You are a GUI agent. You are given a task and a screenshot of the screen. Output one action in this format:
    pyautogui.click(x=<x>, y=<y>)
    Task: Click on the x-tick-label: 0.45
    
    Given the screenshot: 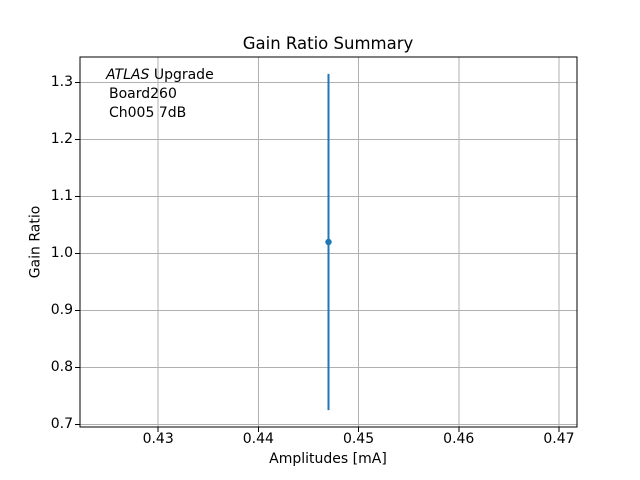 What is the action you would take?
    pyautogui.click(x=358, y=439)
    